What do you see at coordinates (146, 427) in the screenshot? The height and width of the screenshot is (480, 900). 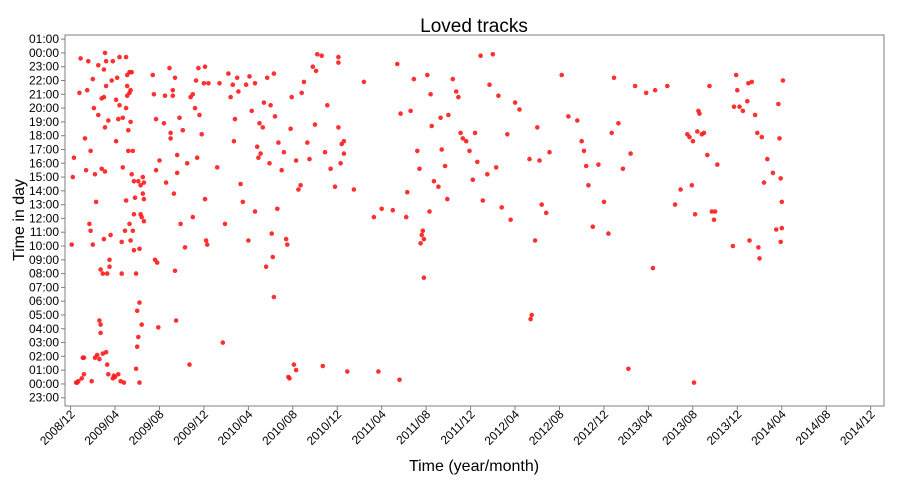 I see `x-tick-label: 2009/08` at bounding box center [146, 427].